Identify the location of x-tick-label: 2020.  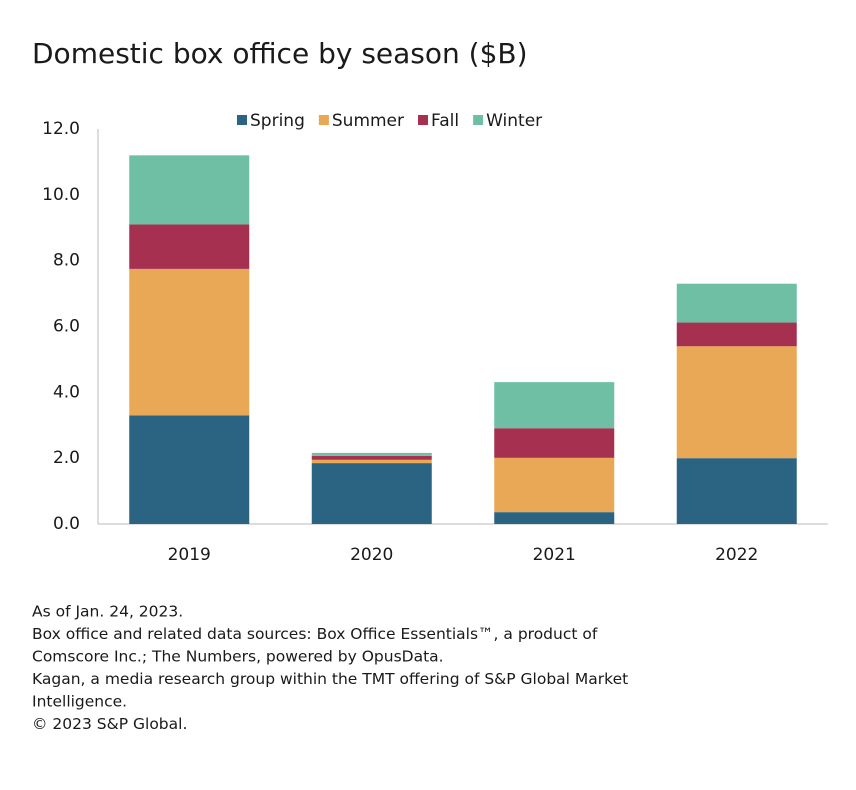
(371, 555).